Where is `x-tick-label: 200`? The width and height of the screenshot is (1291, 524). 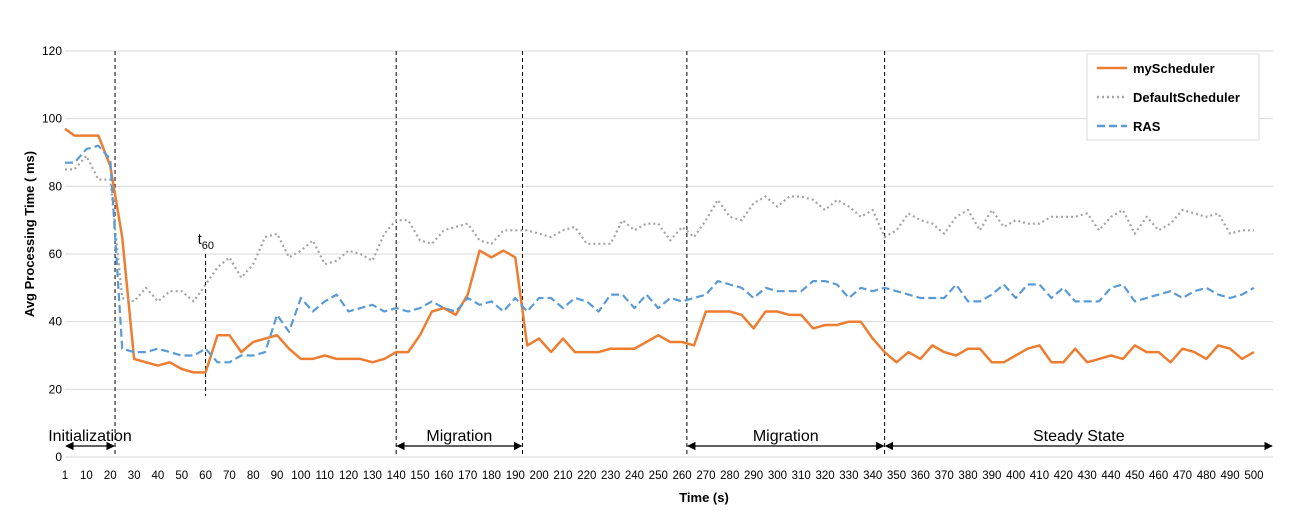
x-tick-label: 200 is located at coordinates (539, 476).